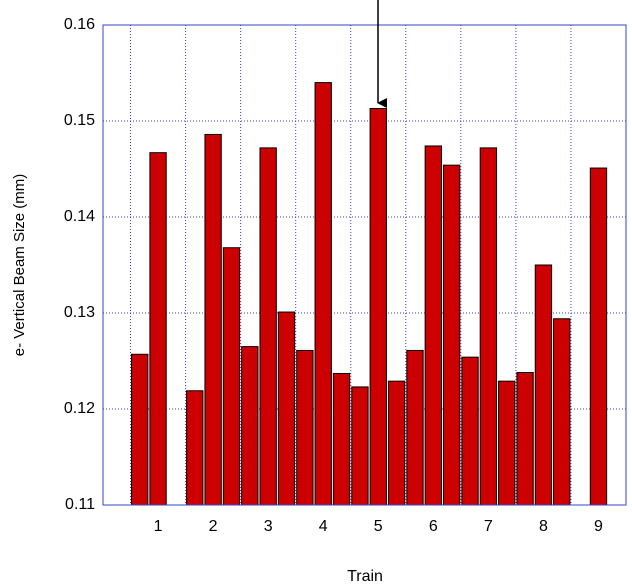  Describe the element at coordinates (213, 526) in the screenshot. I see `x-tick-label: 2` at that location.